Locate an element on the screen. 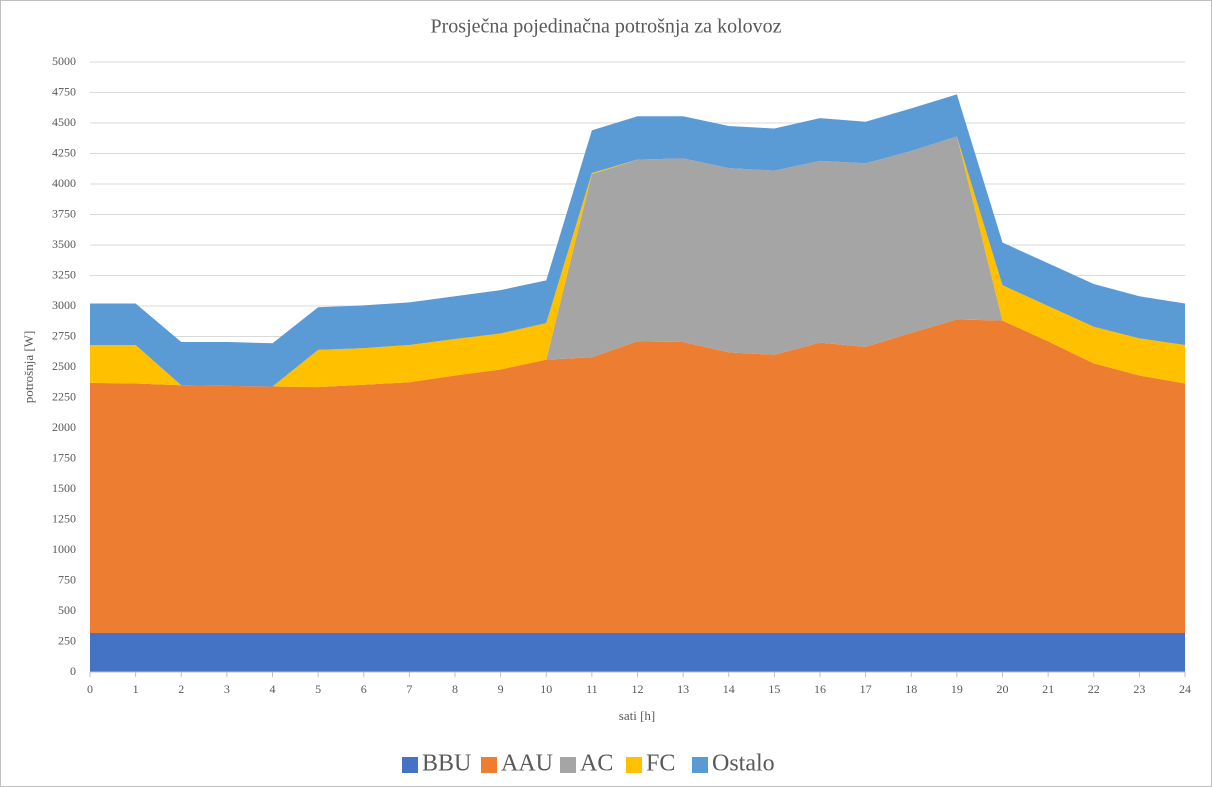 This screenshot has height=787, width=1212. y-tick-label: 750 is located at coordinates (67, 579).